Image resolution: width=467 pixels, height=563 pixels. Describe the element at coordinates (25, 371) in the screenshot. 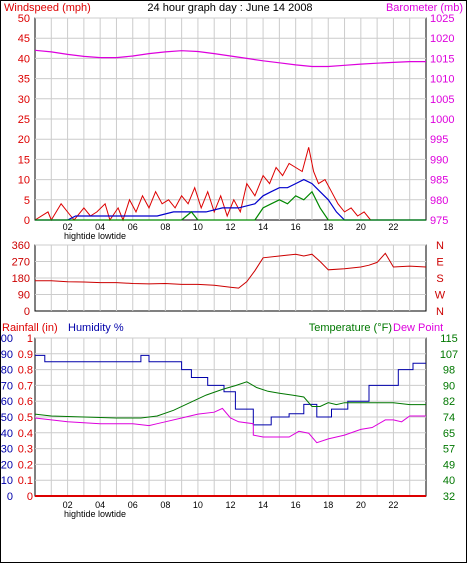

I see `y-tick-label: 0.8` at that location.